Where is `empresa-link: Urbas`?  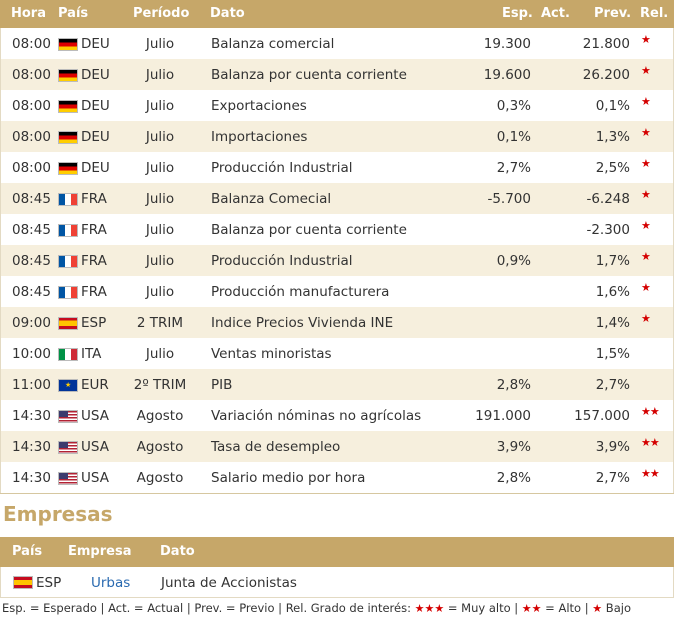 empresa-link: Urbas is located at coordinates (111, 583).